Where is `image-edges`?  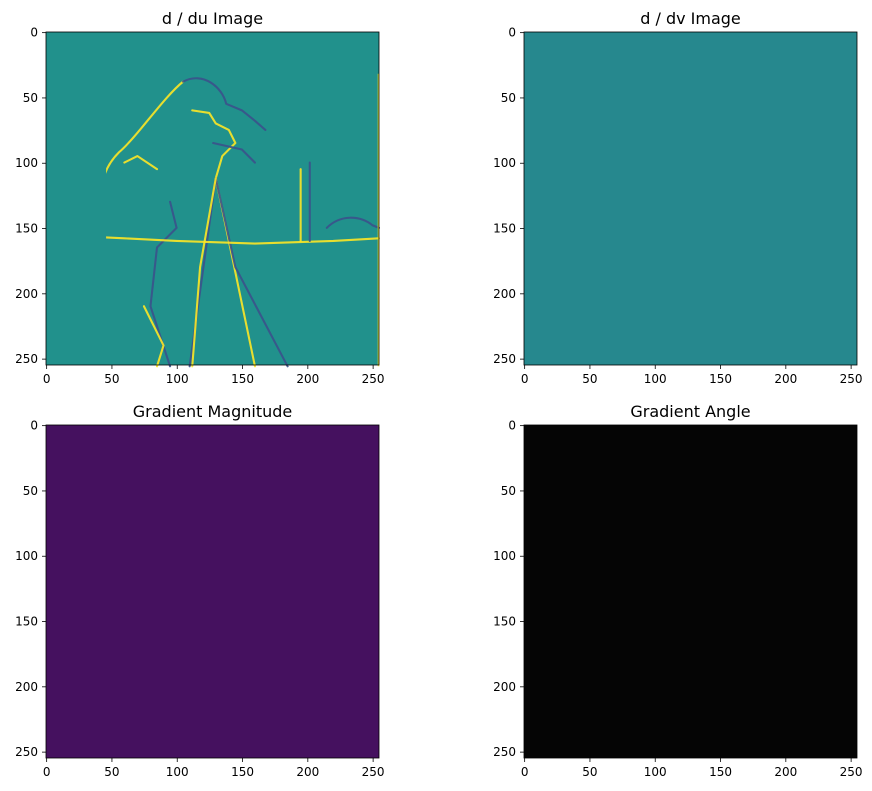
image-edges is located at coordinates (243, 220).